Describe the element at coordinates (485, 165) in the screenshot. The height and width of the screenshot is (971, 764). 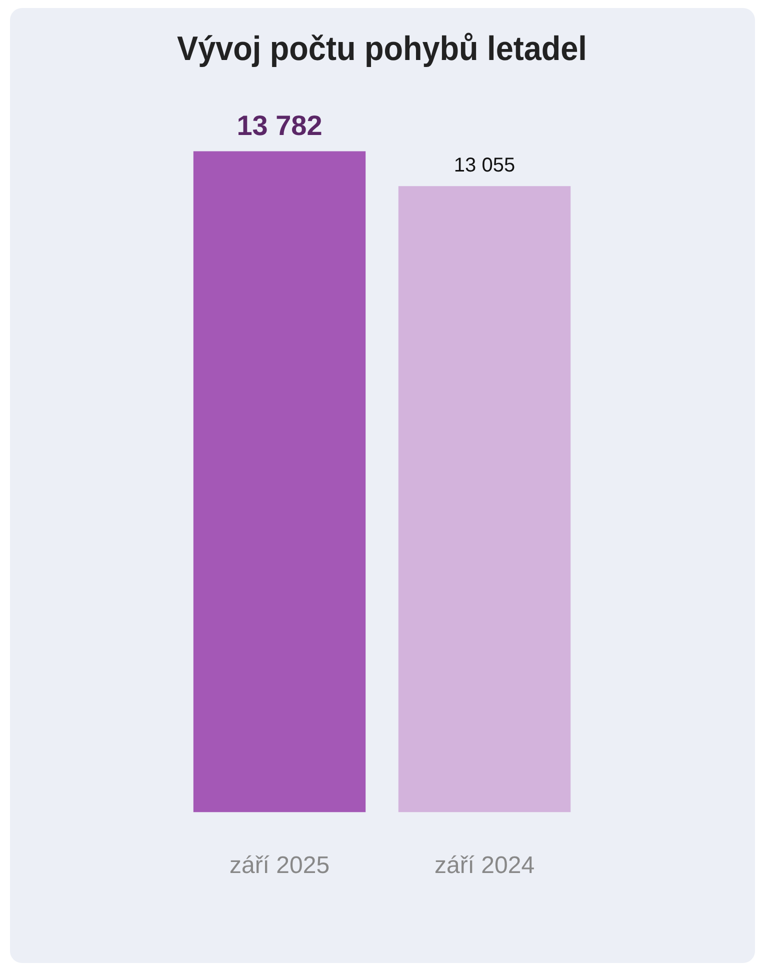
I see `data-label: 13 055` at that location.